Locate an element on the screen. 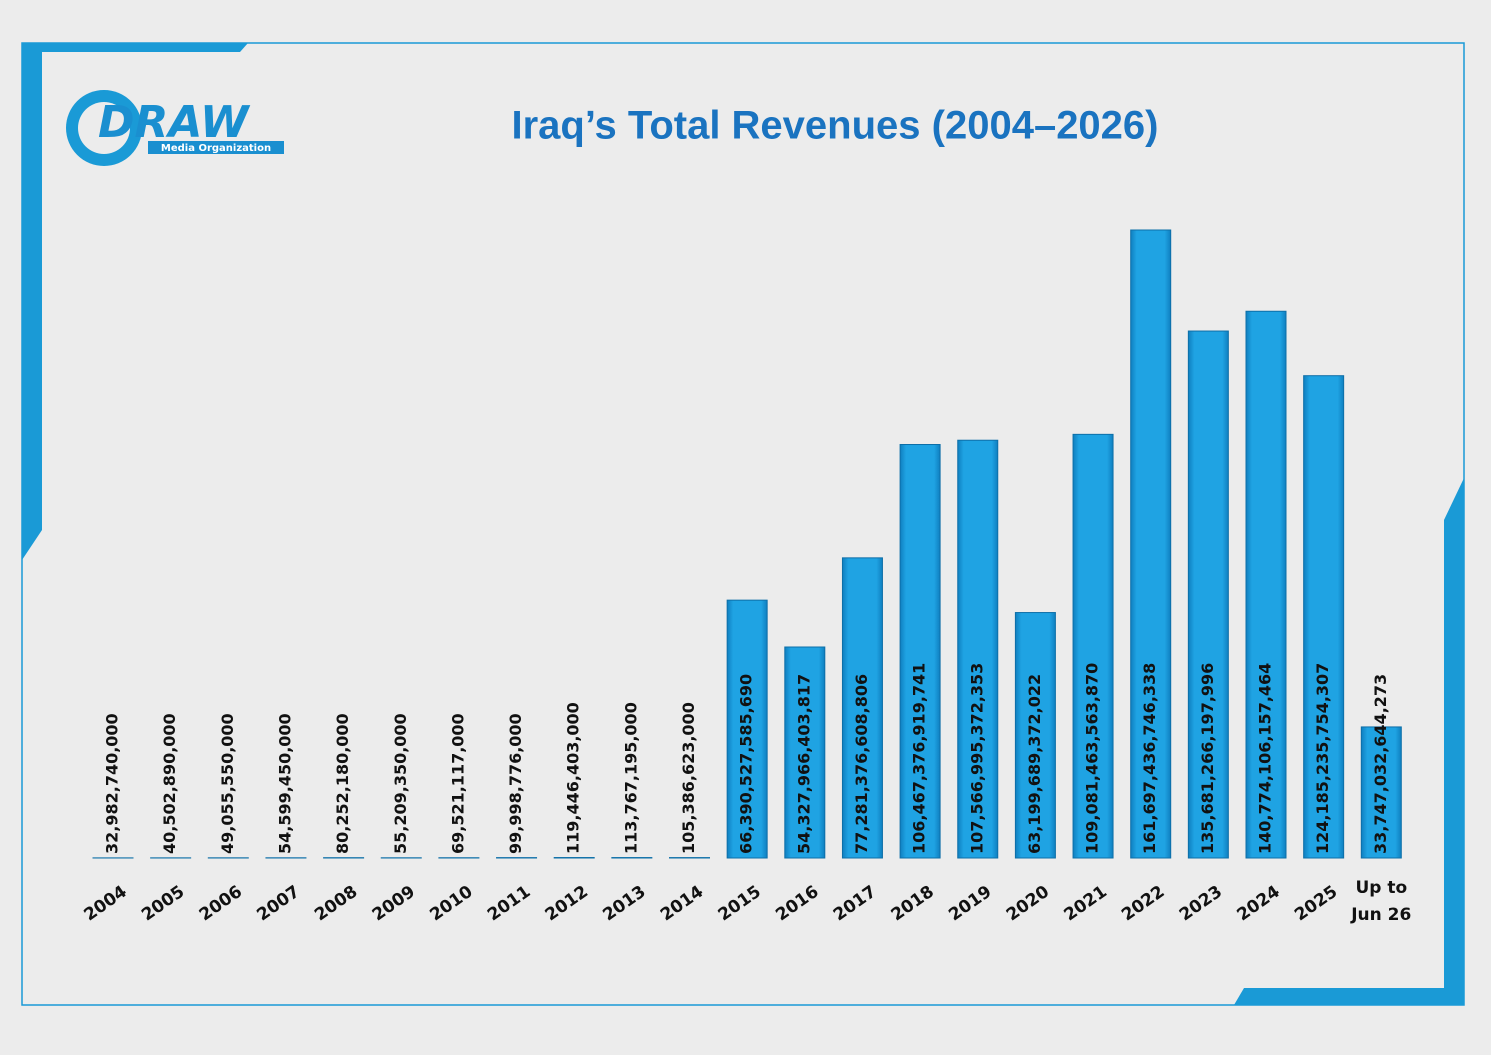 The image size is (1491, 1055). x-tick-label: 2005 is located at coordinates (163, 904).